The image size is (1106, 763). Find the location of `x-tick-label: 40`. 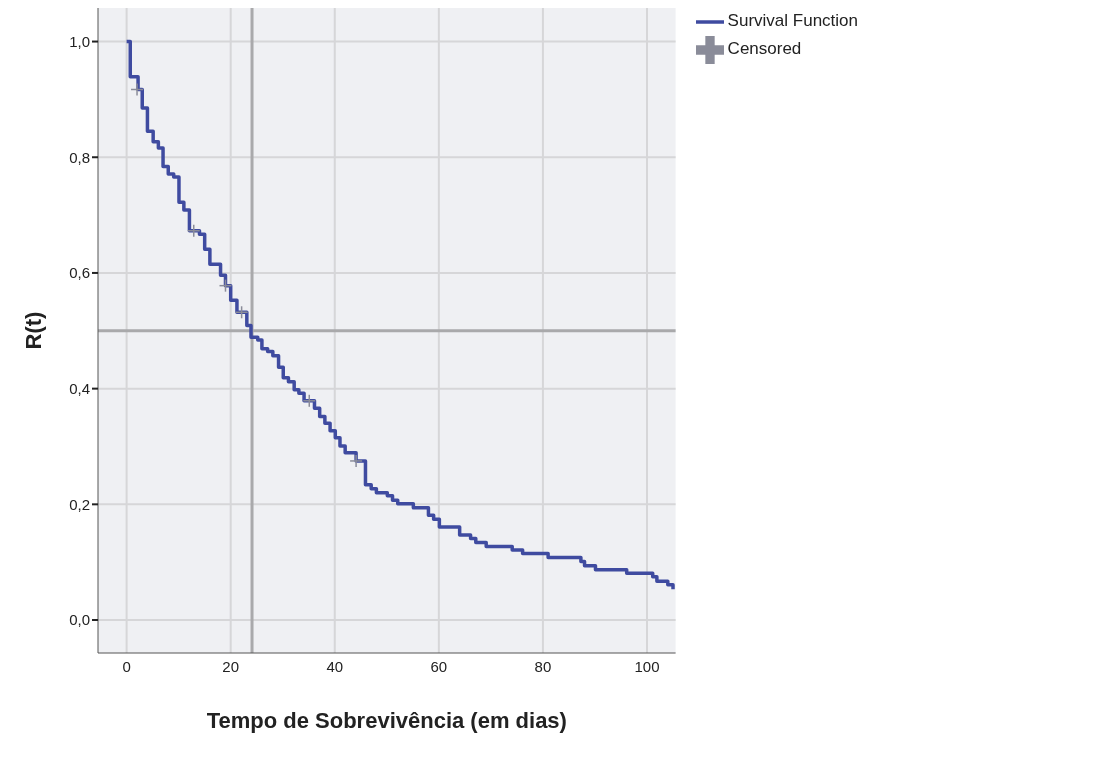

x-tick-label: 40 is located at coordinates (335, 666).